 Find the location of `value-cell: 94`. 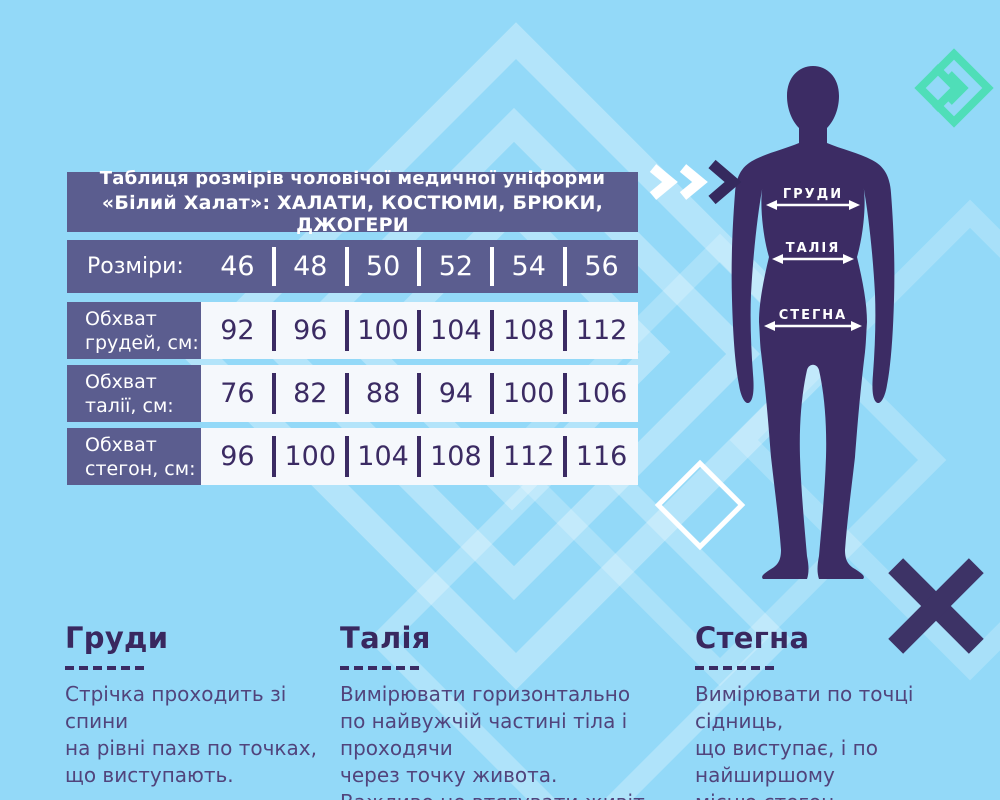

value-cell: 94 is located at coordinates (454, 393).